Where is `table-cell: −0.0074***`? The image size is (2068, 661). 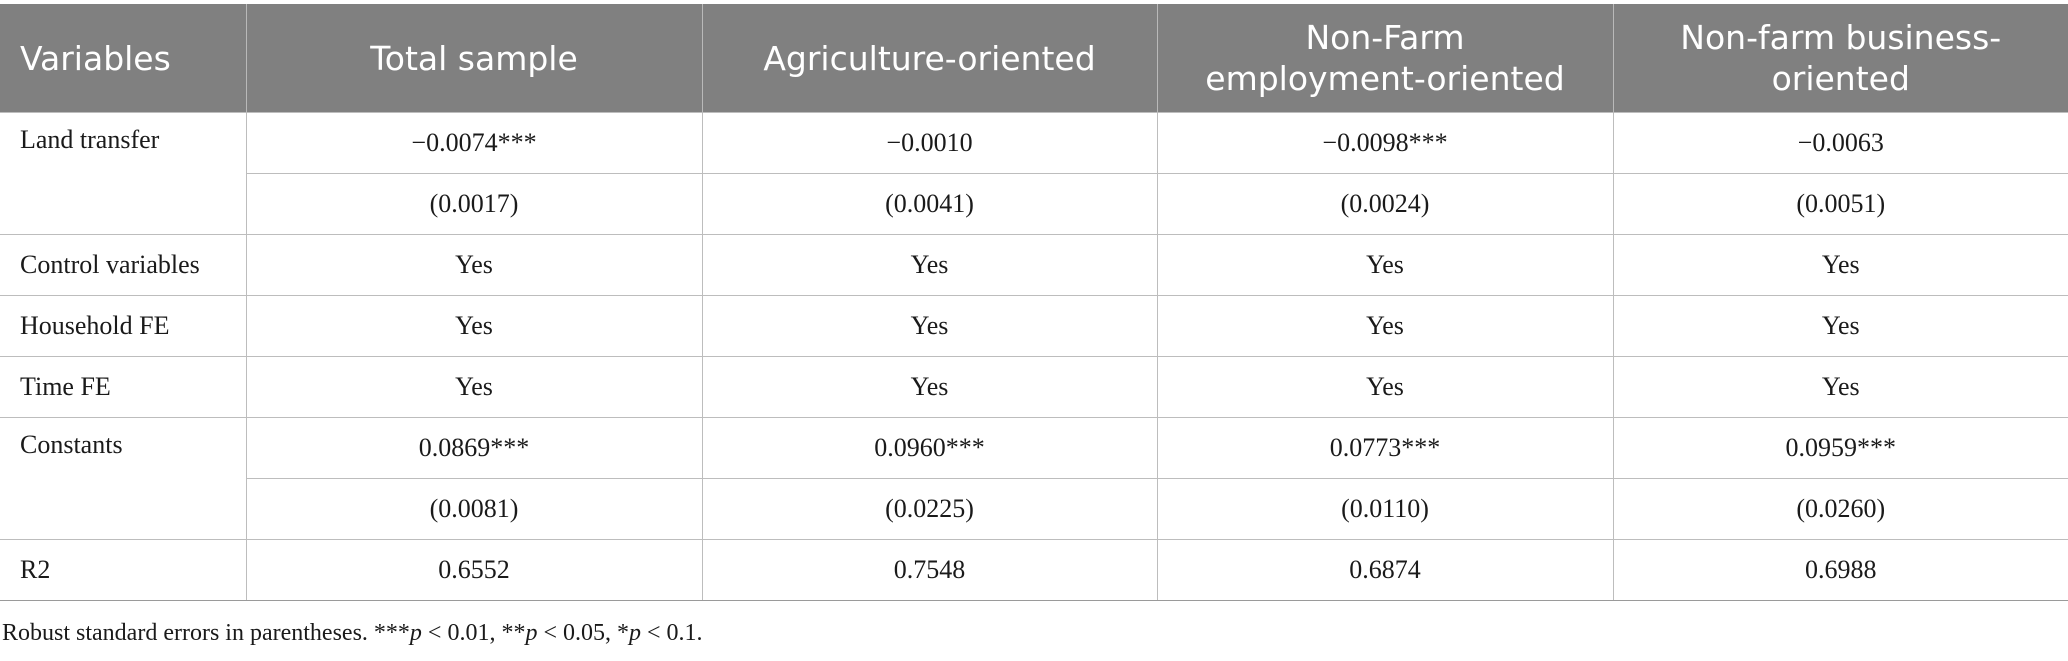
table-cell: −0.0074*** is located at coordinates (474, 143).